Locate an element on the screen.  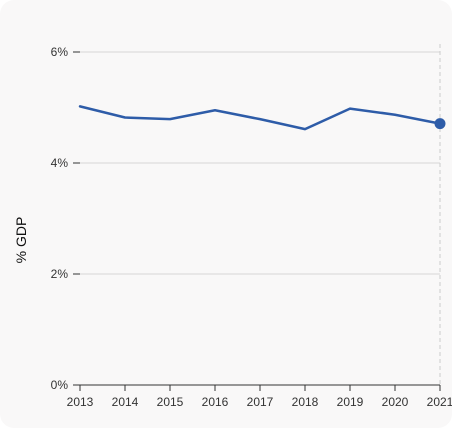
x-tick-label: 2017 is located at coordinates (260, 402).